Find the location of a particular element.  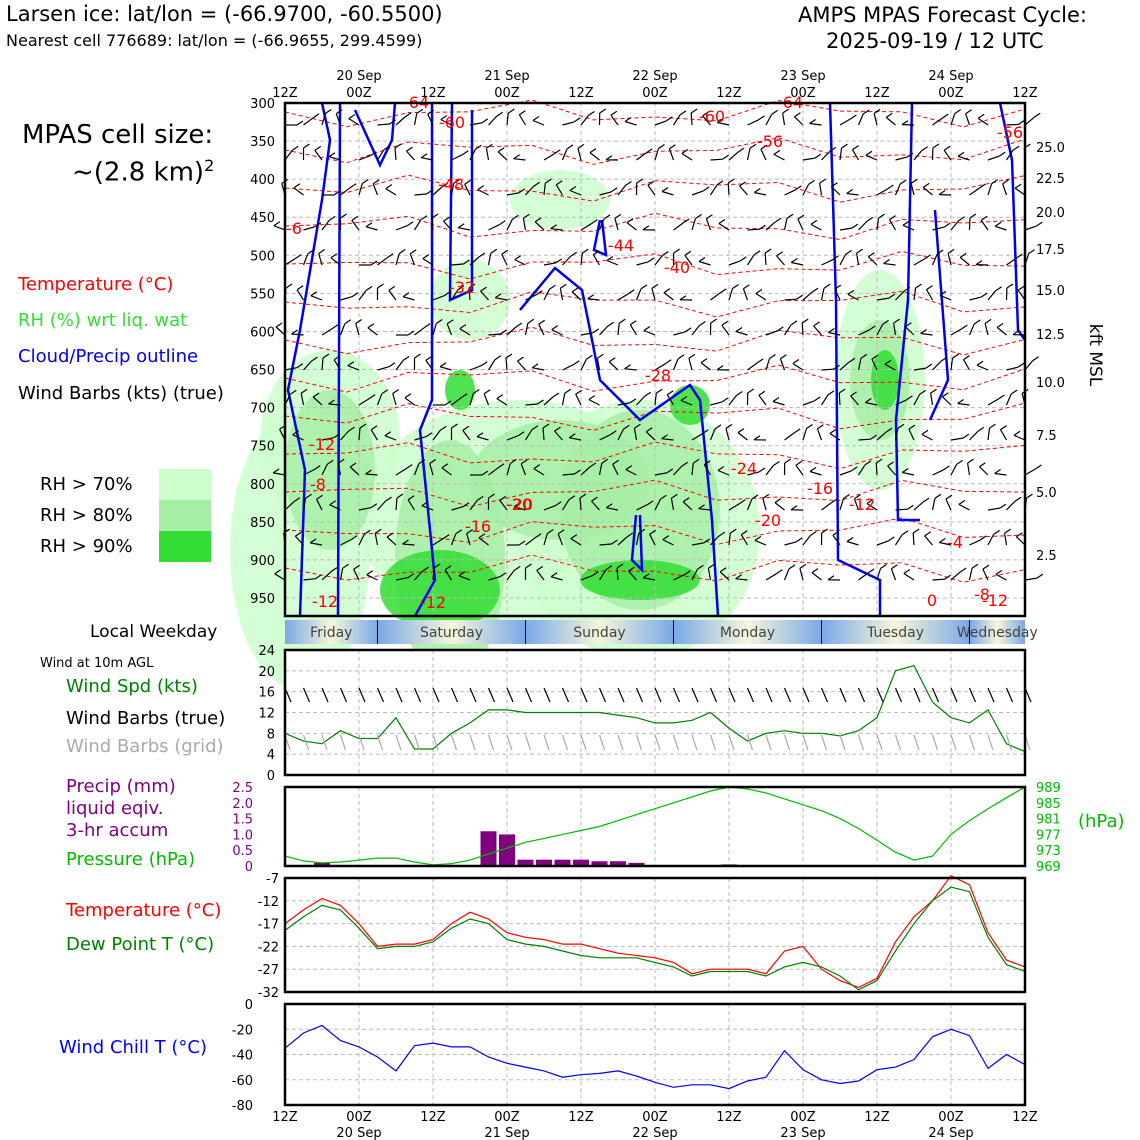

weekday-label: Wednesday is located at coordinates (997, 633).